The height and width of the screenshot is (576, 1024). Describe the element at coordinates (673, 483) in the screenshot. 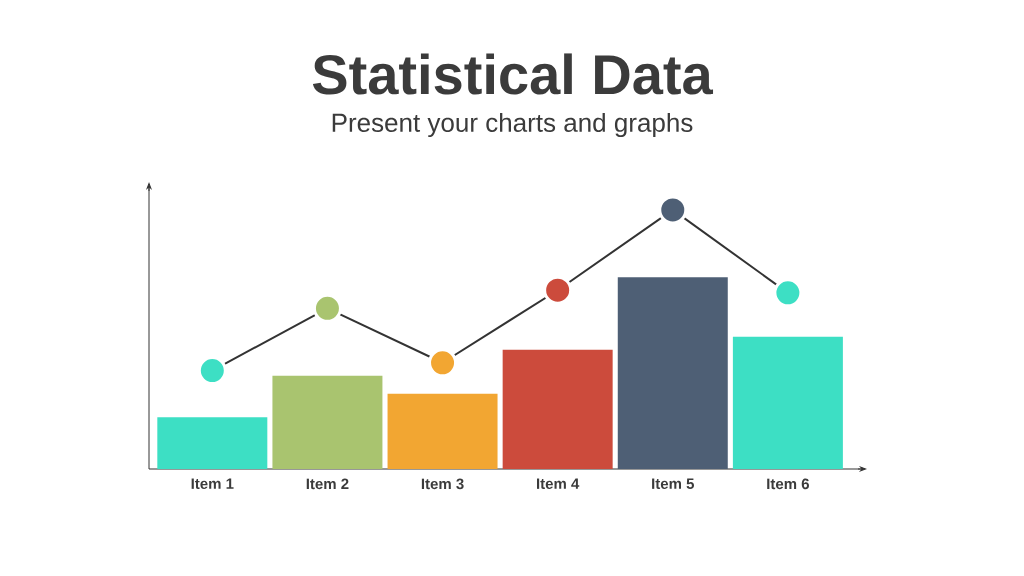

I see `x-tick-label: Item 5` at that location.